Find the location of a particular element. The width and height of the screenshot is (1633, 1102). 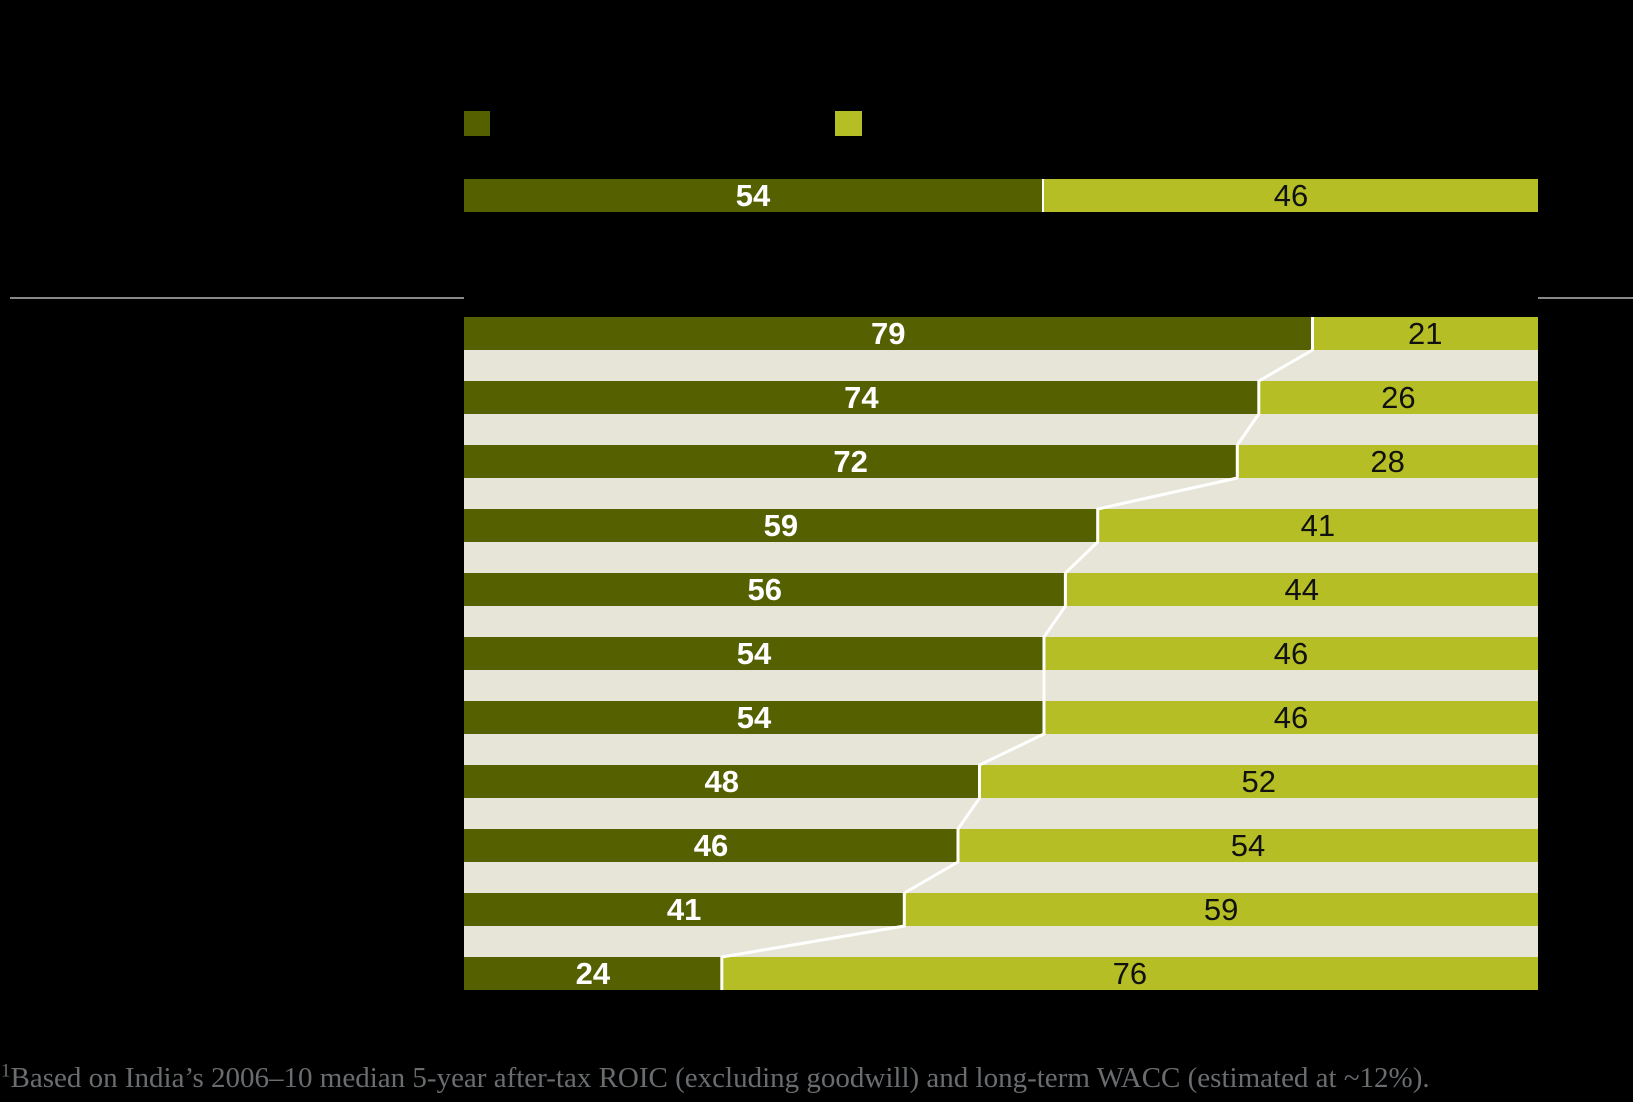

row-light-segment: 21 is located at coordinates (1425, 333).